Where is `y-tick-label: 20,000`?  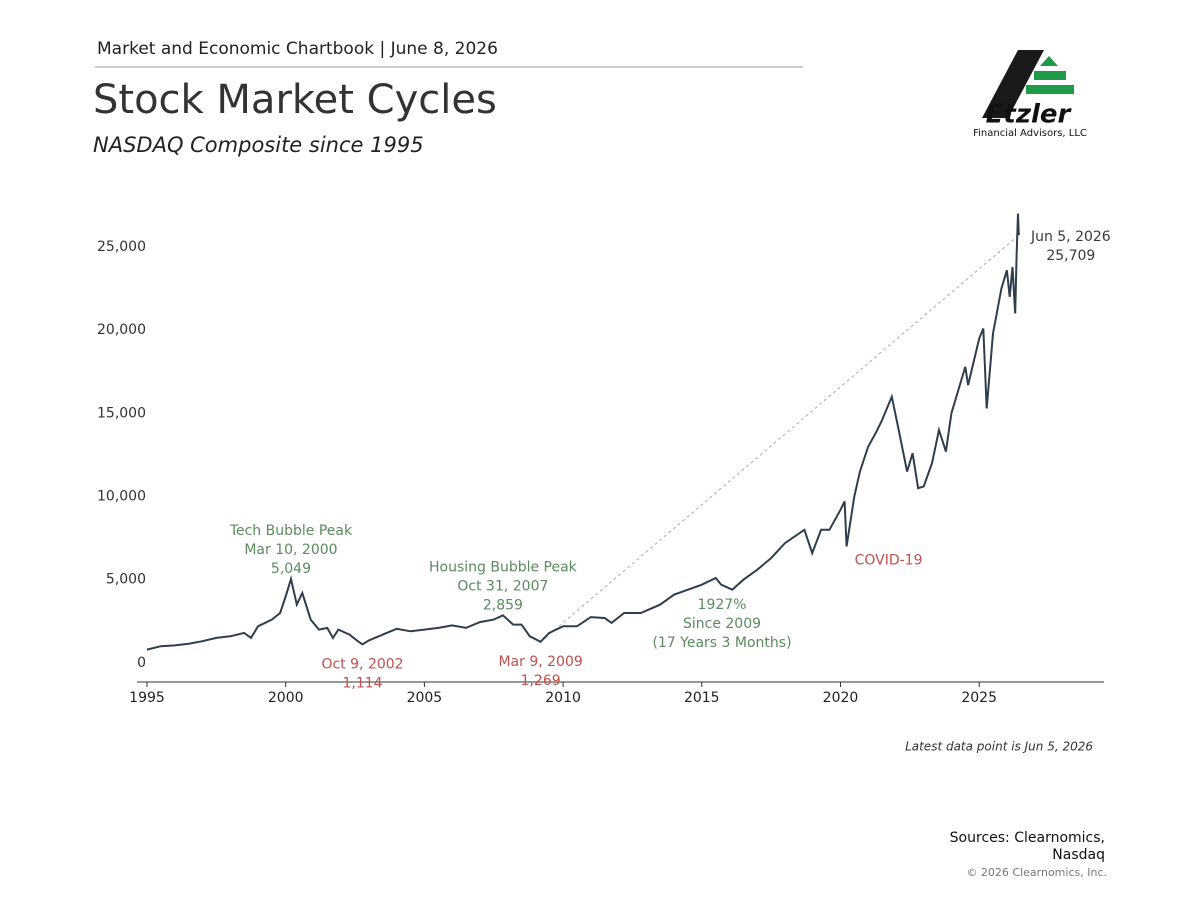
y-tick-label: 20,000 is located at coordinates (121, 330).